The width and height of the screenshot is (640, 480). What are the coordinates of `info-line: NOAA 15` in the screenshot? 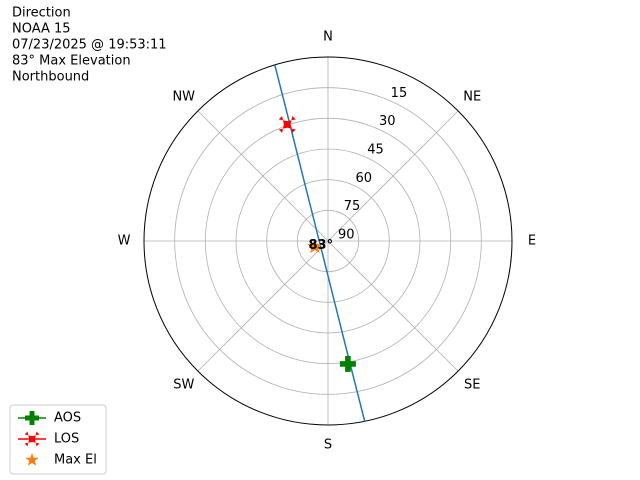 It's located at (41, 29).